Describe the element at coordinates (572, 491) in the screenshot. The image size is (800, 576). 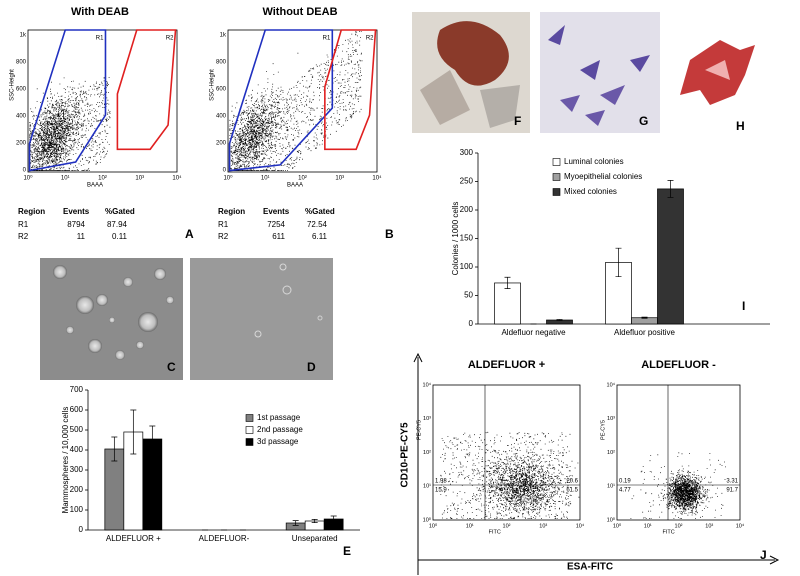
I see `quadrant-value: 61.5` at that location.